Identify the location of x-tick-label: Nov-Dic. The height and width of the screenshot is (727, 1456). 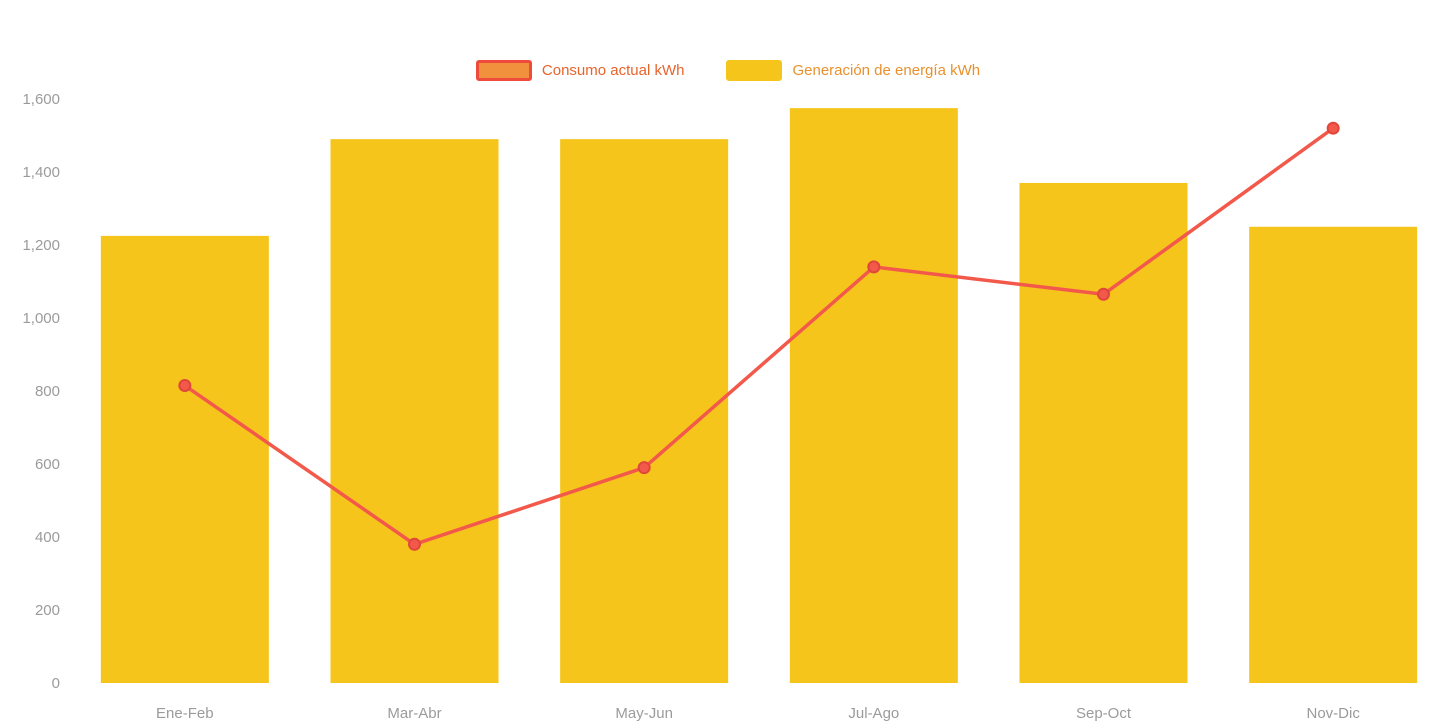
(1333, 713).